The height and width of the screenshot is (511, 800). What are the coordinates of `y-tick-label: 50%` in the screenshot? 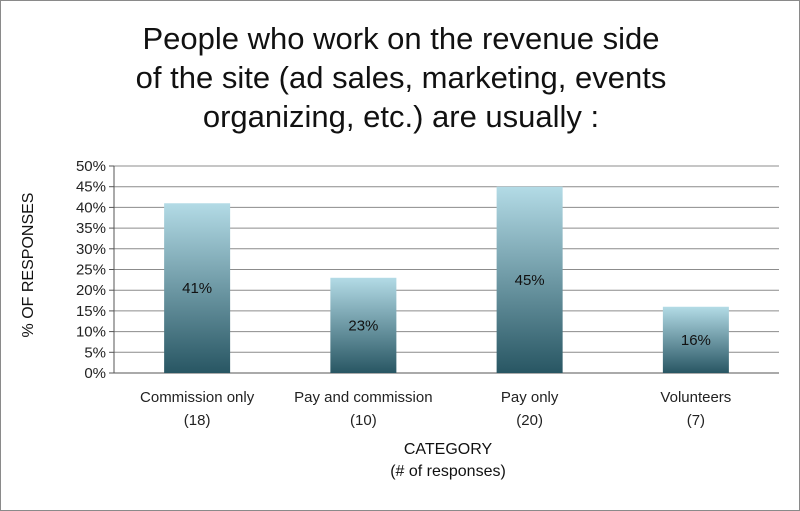 It's located at (91, 166).